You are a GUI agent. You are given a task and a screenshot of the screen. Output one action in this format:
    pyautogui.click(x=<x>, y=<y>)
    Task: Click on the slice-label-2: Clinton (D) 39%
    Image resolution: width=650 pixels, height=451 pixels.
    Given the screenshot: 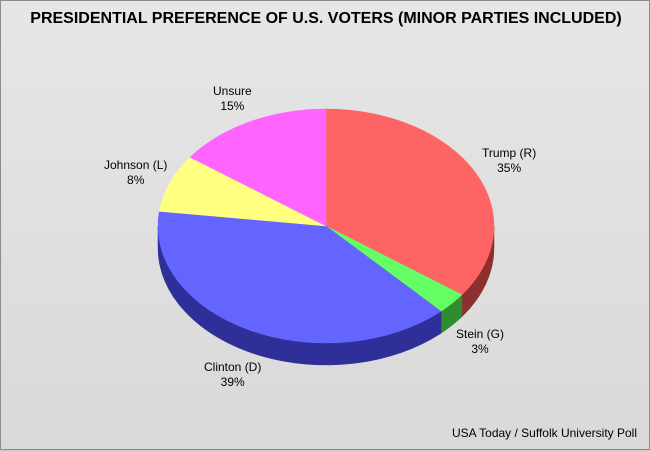 What is the action you would take?
    pyautogui.click(x=232, y=375)
    